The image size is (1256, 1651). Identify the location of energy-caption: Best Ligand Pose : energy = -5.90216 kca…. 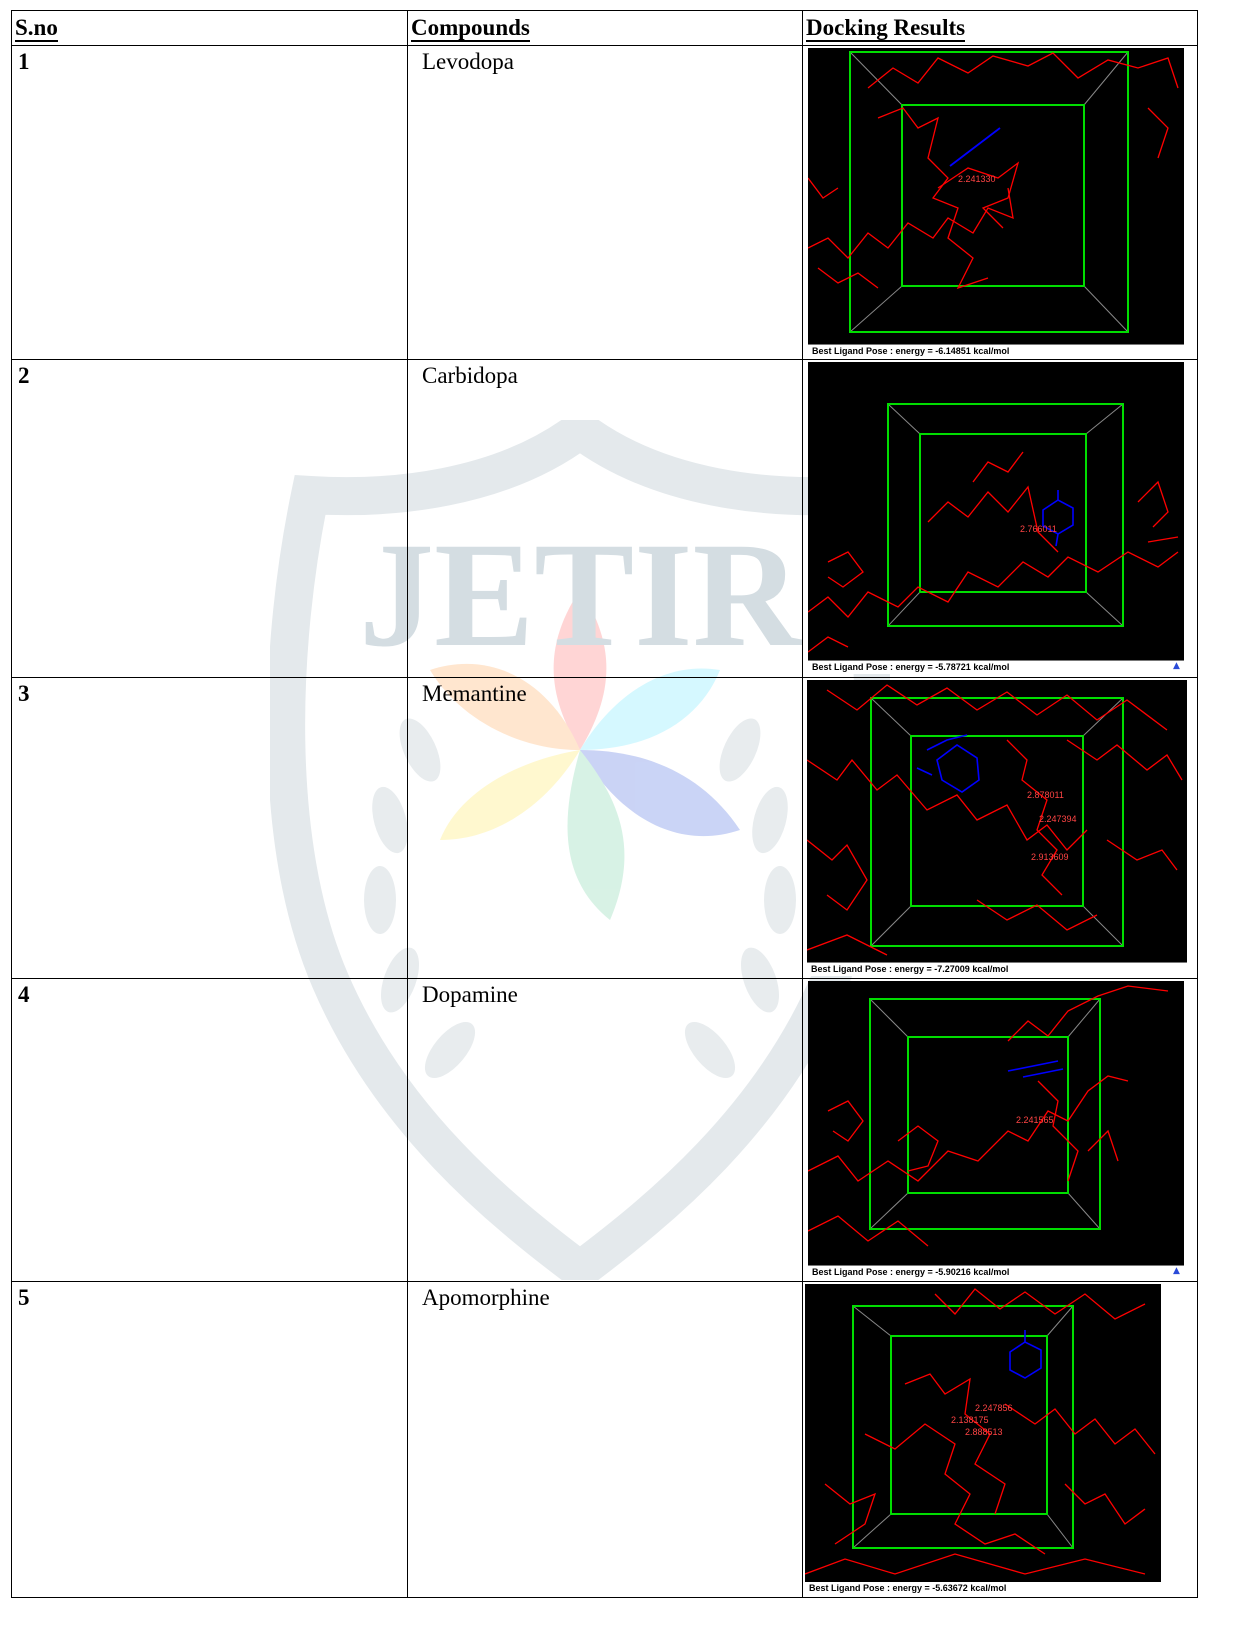
(996, 1272).